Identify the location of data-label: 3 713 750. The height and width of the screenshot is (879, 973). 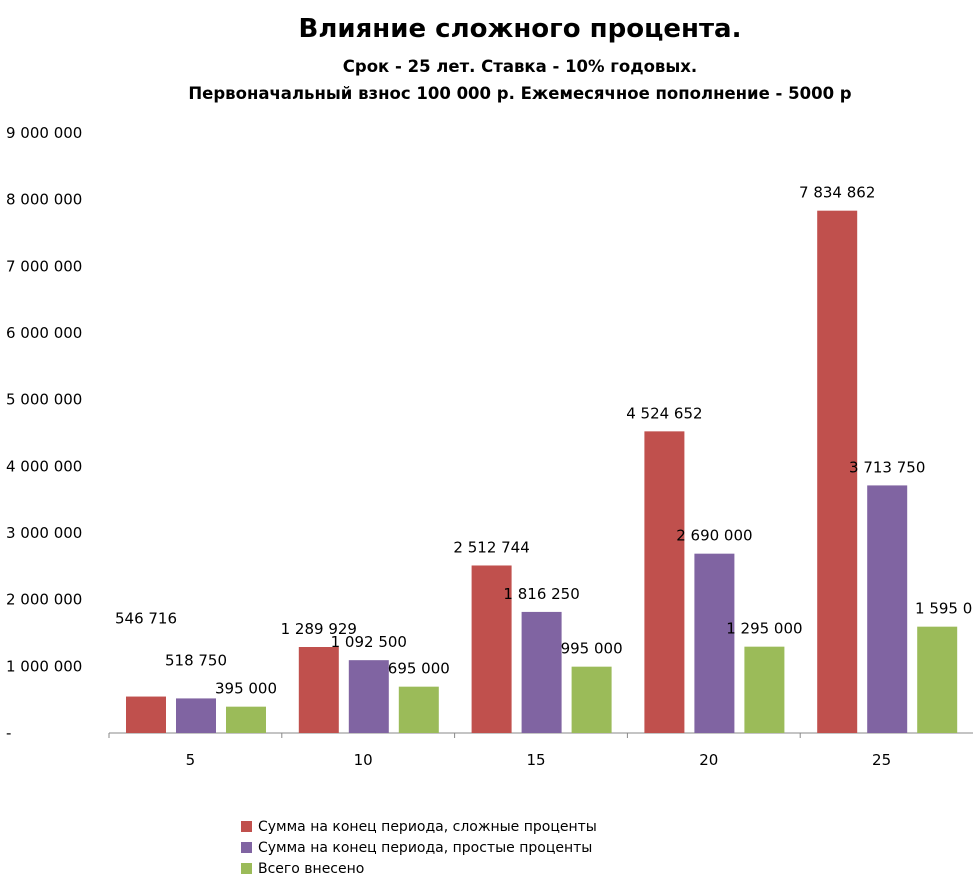
(887, 467).